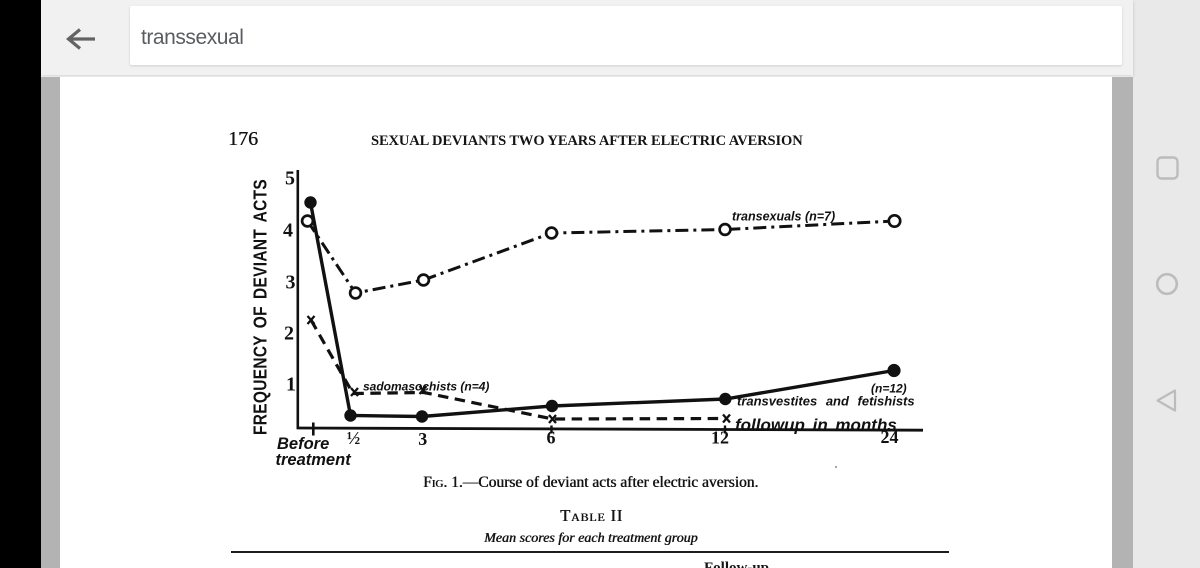  I want to click on svg-text: 24, so click(890, 437).